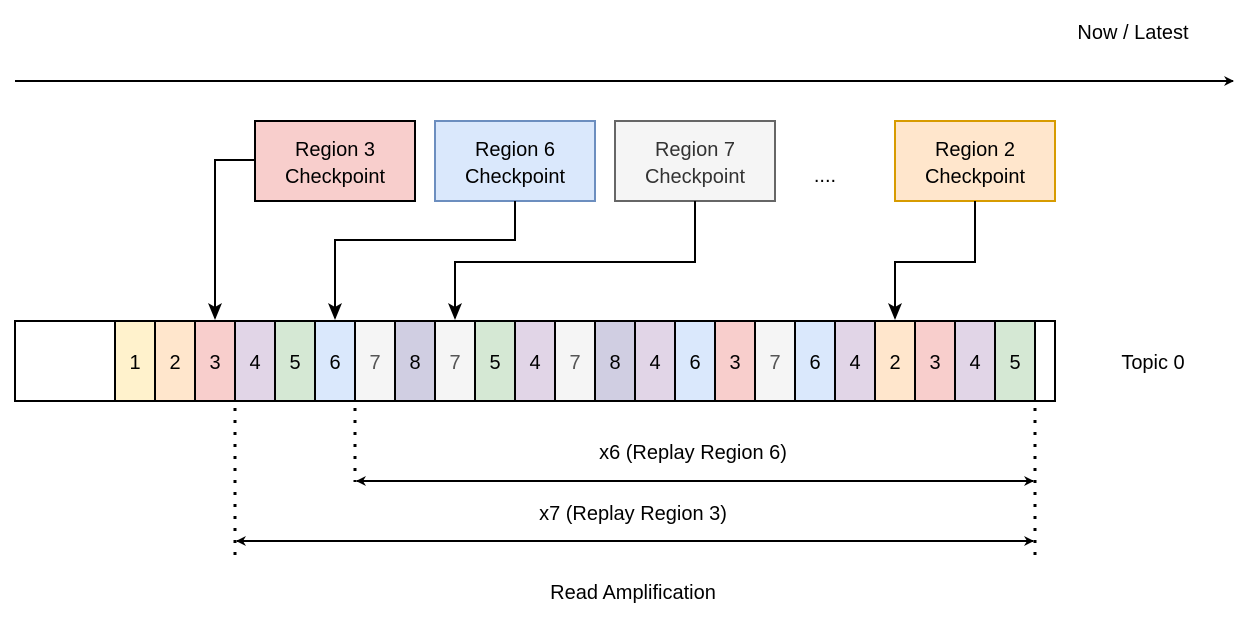 This screenshot has height=625, width=1254. I want to click on topic-cell-region-1: 1, so click(135, 361).